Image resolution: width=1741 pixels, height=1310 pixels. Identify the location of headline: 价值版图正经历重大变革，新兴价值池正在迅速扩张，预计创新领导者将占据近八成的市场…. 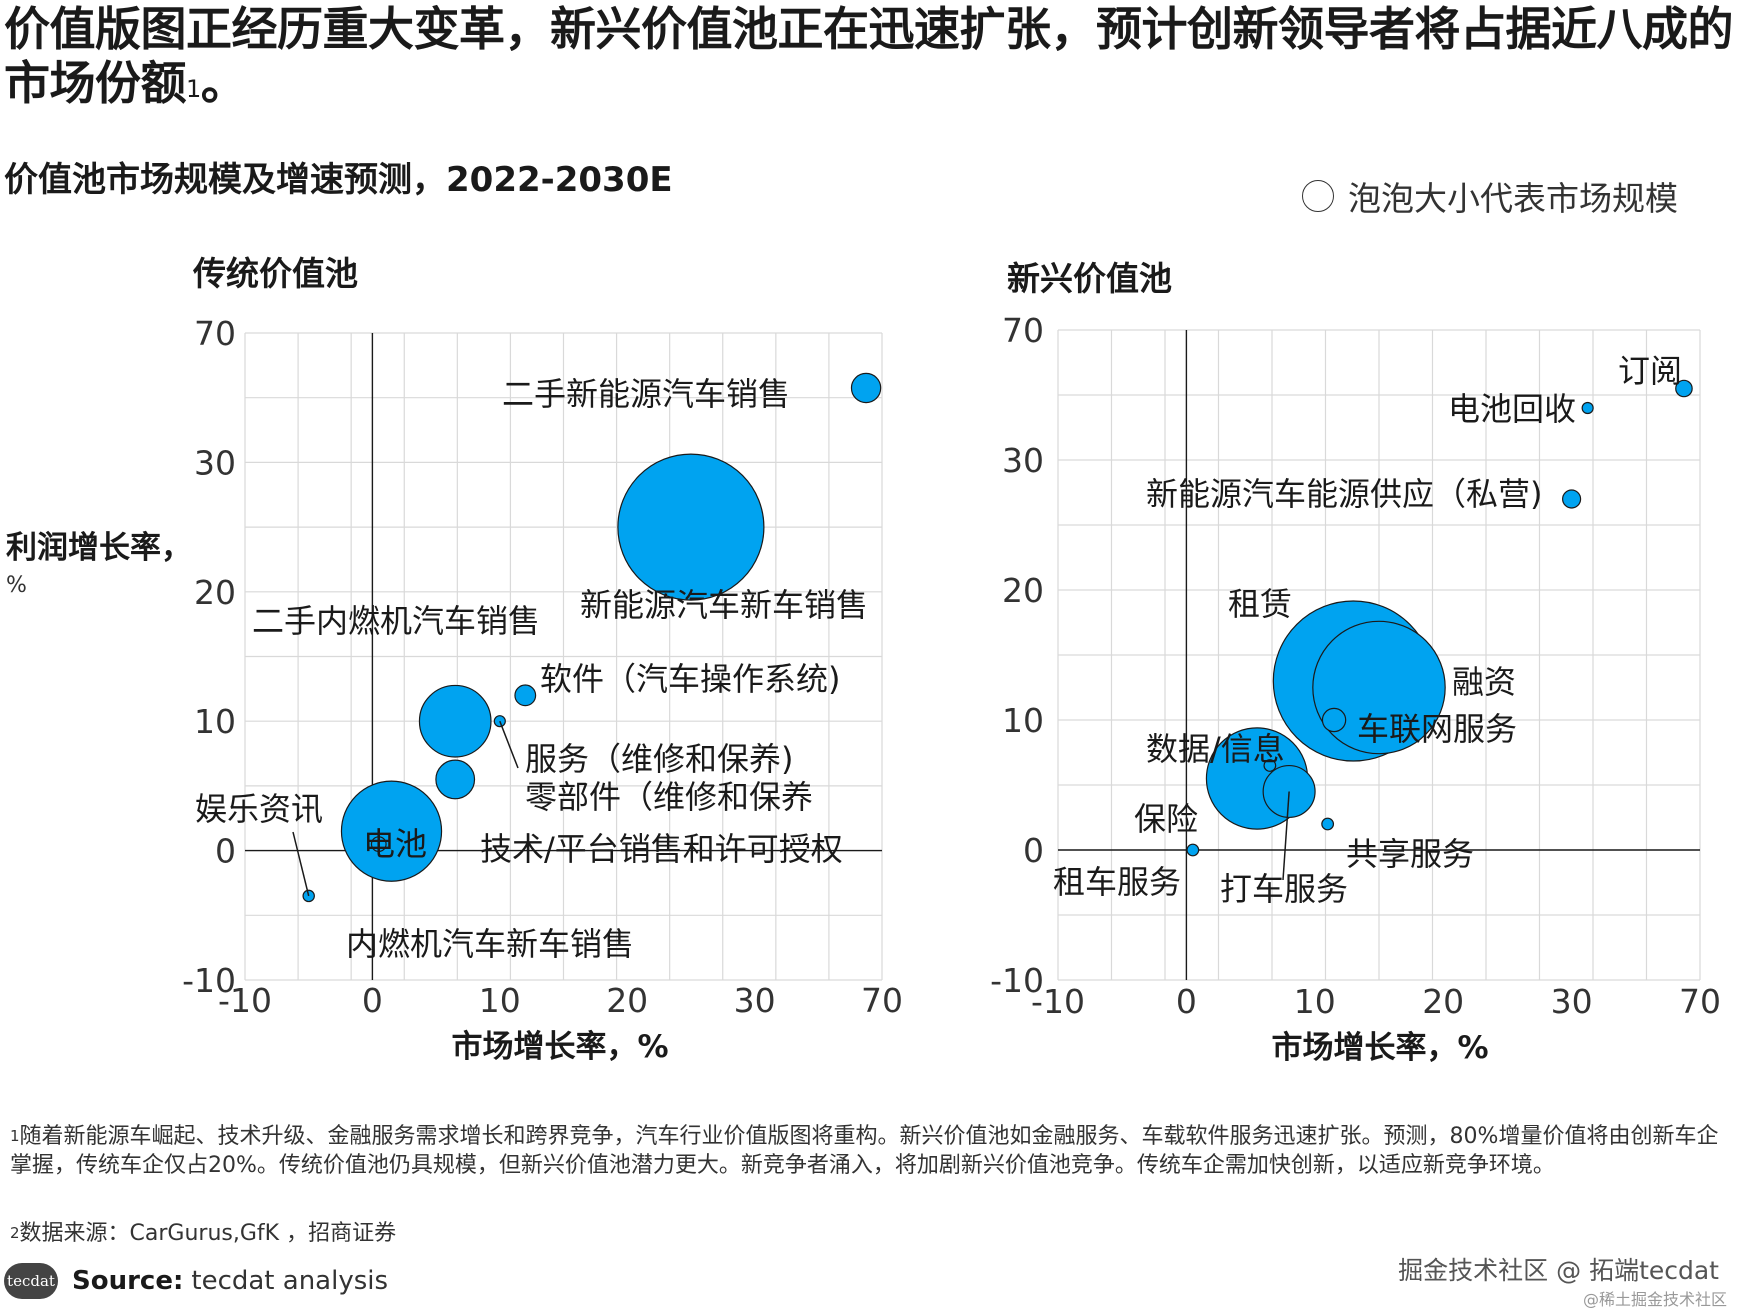
(869, 56).